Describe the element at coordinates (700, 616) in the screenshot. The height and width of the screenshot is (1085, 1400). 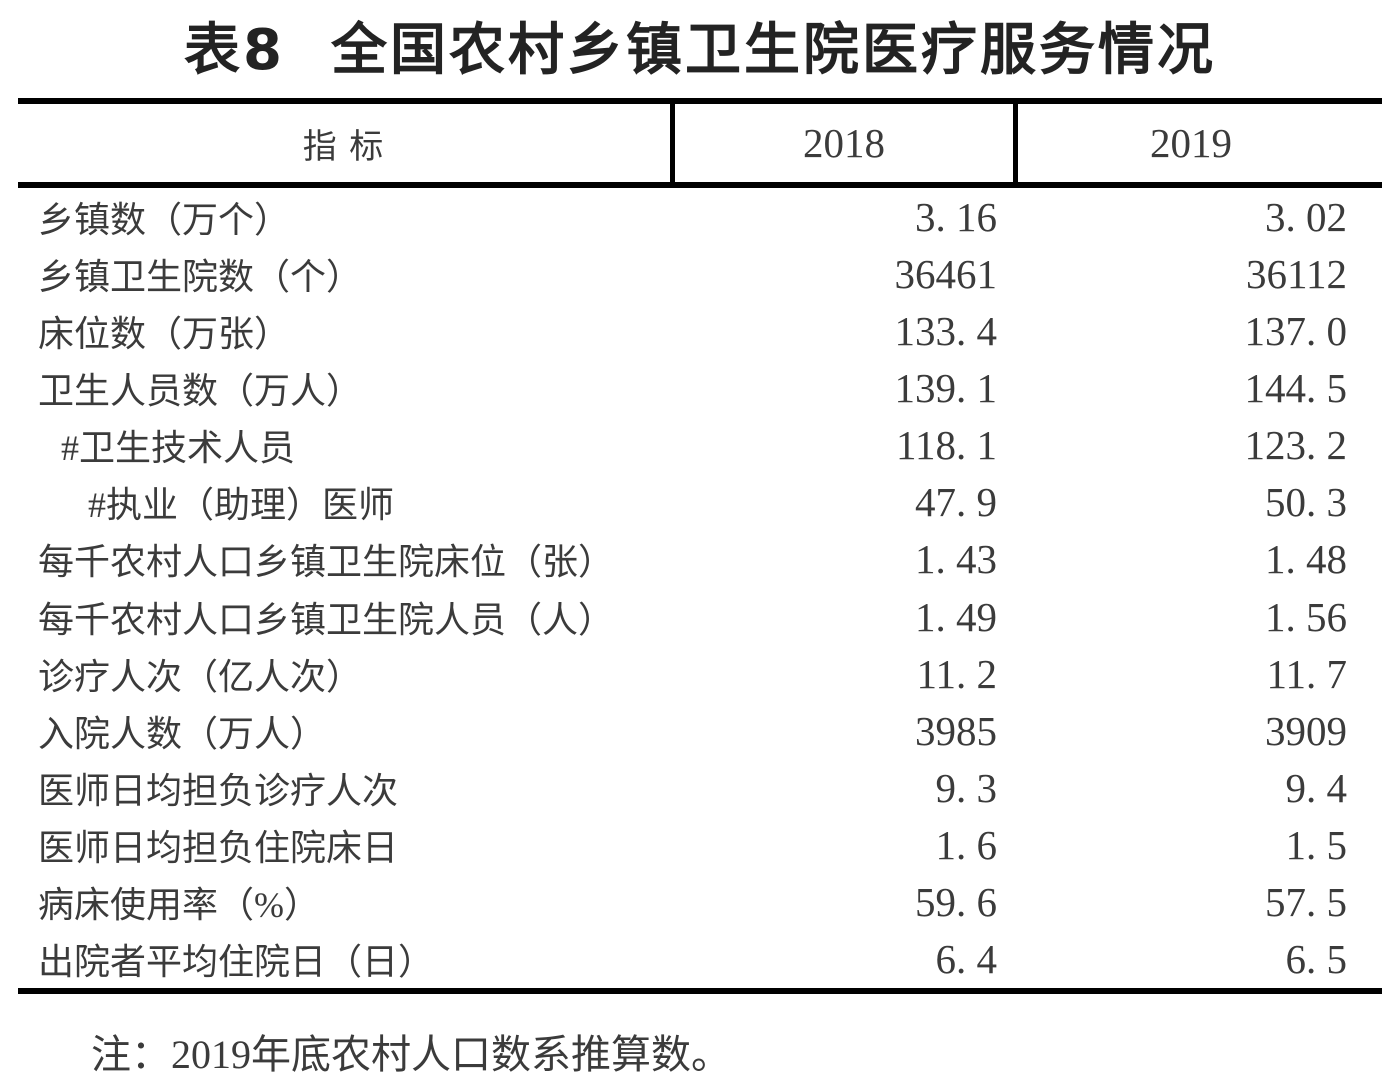
I see `table-row: 每千农村人口乡镇卫生院人员（人） 1. 49 1. 56` at that location.